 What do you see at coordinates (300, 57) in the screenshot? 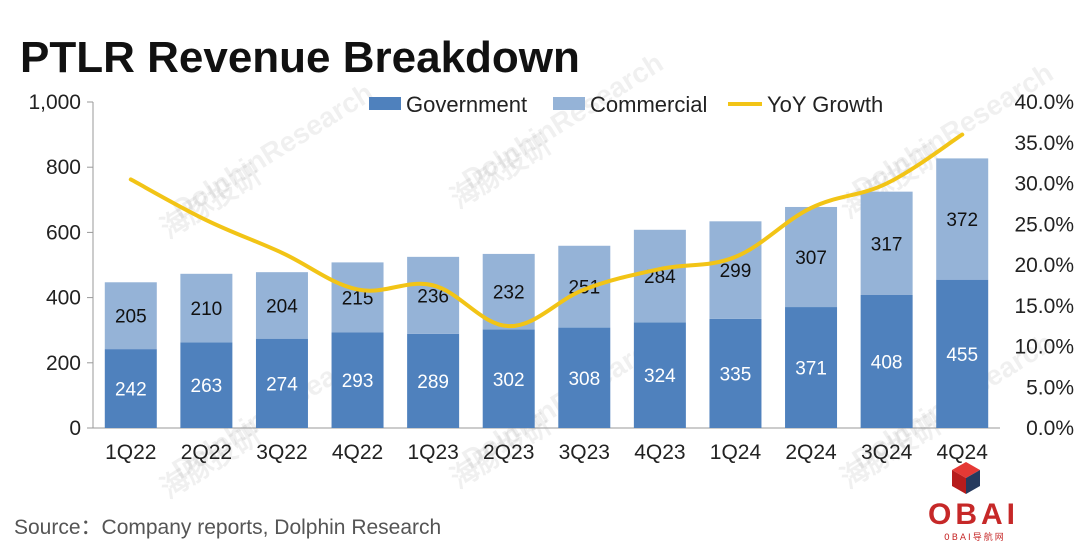
I see `chart-title: PTLR Revenue Breakdown` at bounding box center [300, 57].